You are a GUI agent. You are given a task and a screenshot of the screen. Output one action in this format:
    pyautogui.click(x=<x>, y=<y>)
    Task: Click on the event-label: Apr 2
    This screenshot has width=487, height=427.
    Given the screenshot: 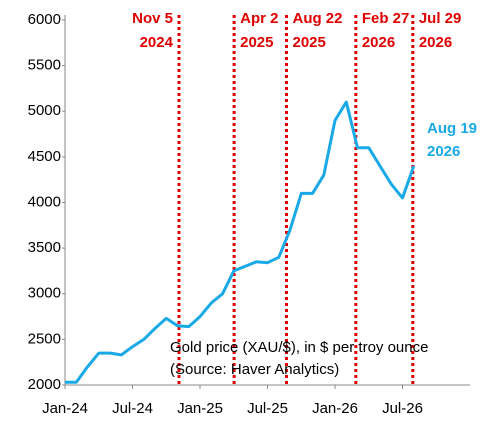 What is the action you would take?
    pyautogui.click(x=259, y=18)
    